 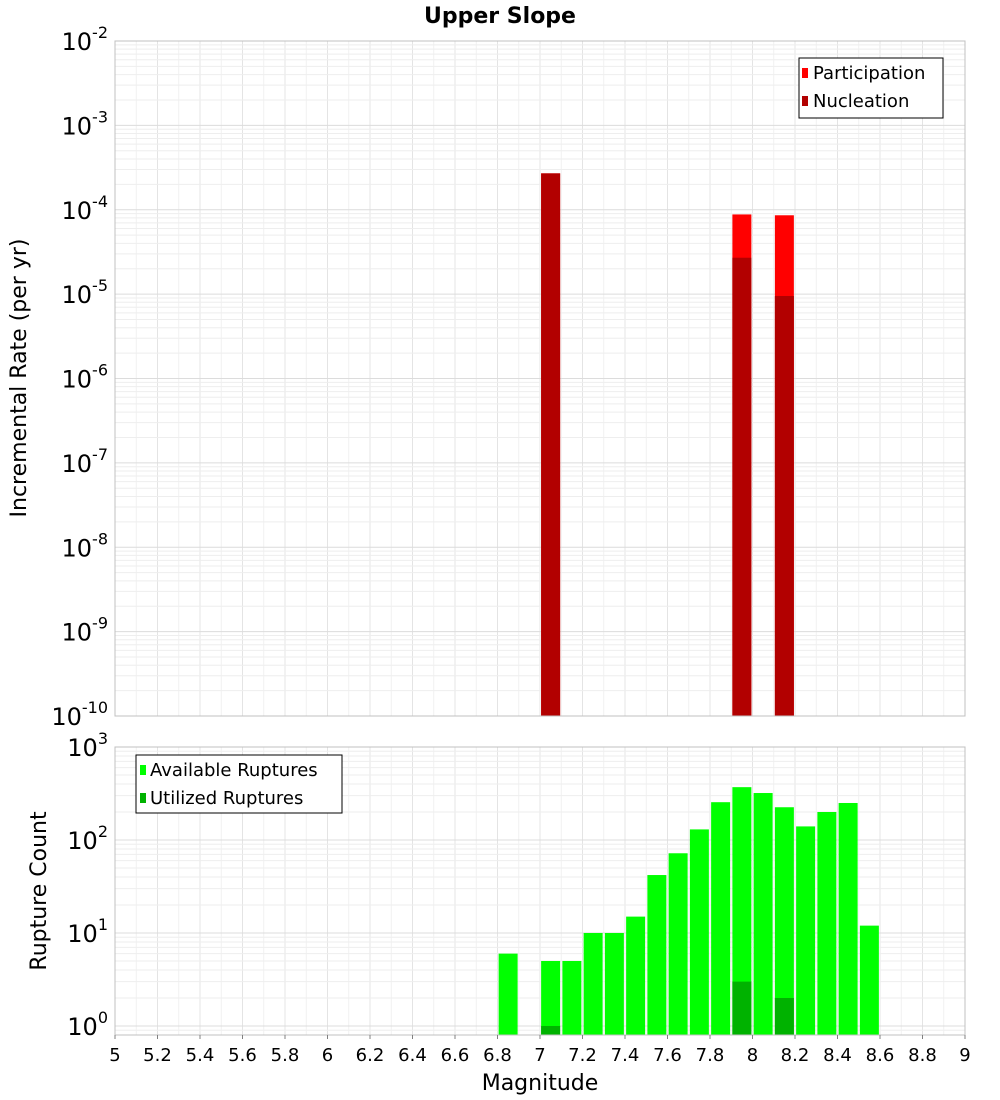 I want to click on bottom-bars, so click(x=688, y=911).